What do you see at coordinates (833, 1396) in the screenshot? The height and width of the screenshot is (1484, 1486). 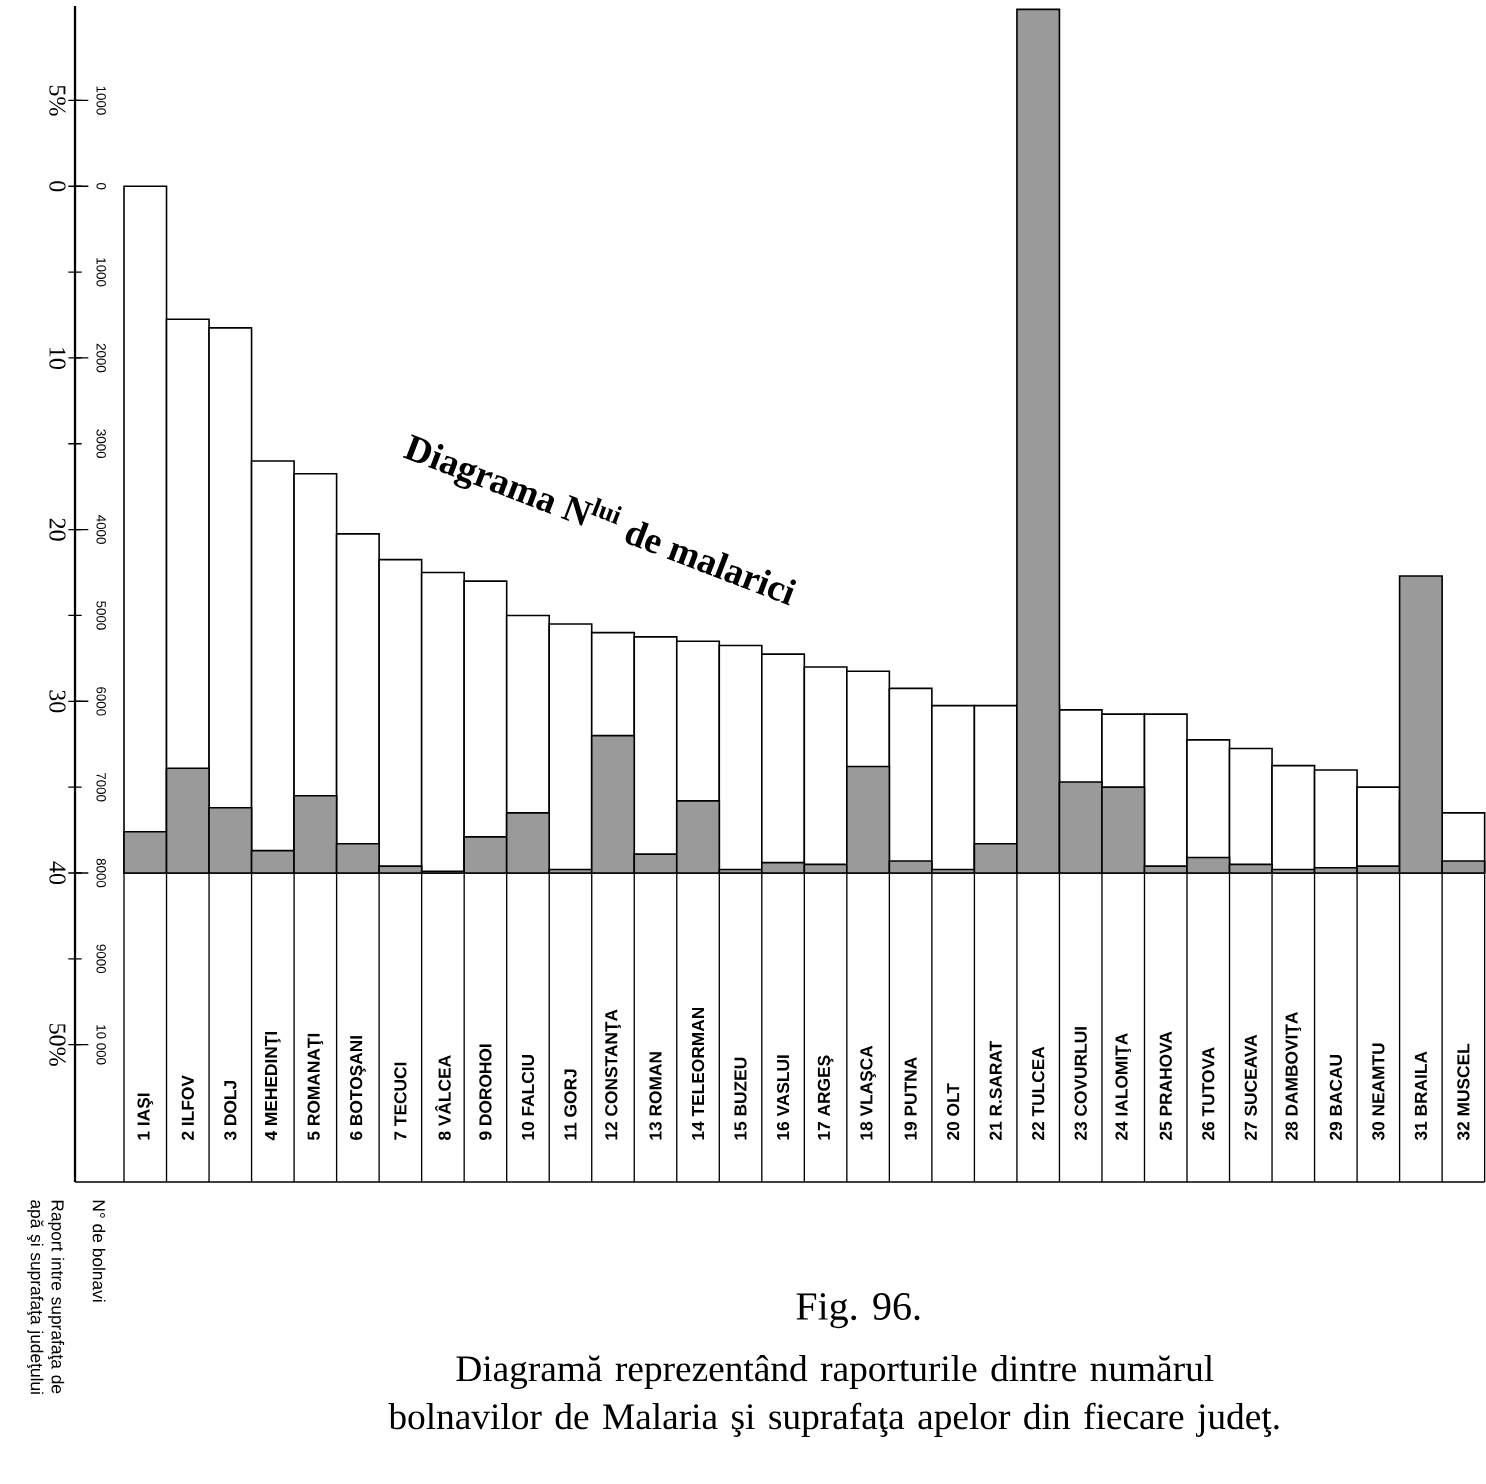 I see `text: Diagramă reprezentând raporturile dintre numărul bolnavilor de Malaria şi suprafaţa apelor din fiecare judeţ.` at bounding box center [833, 1396].